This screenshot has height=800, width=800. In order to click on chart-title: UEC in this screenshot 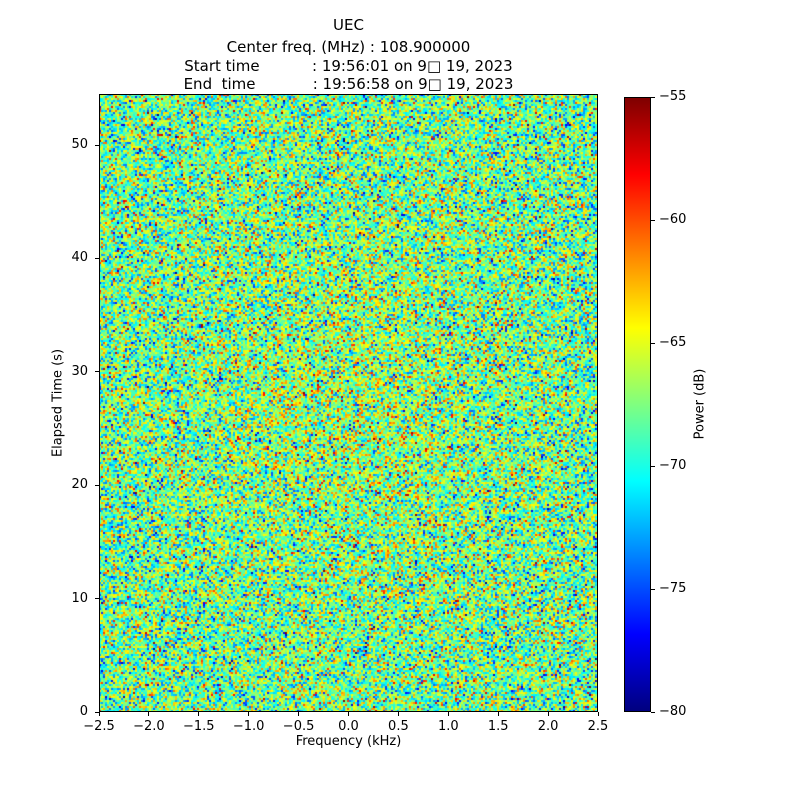, I will do `click(348, 25)`.